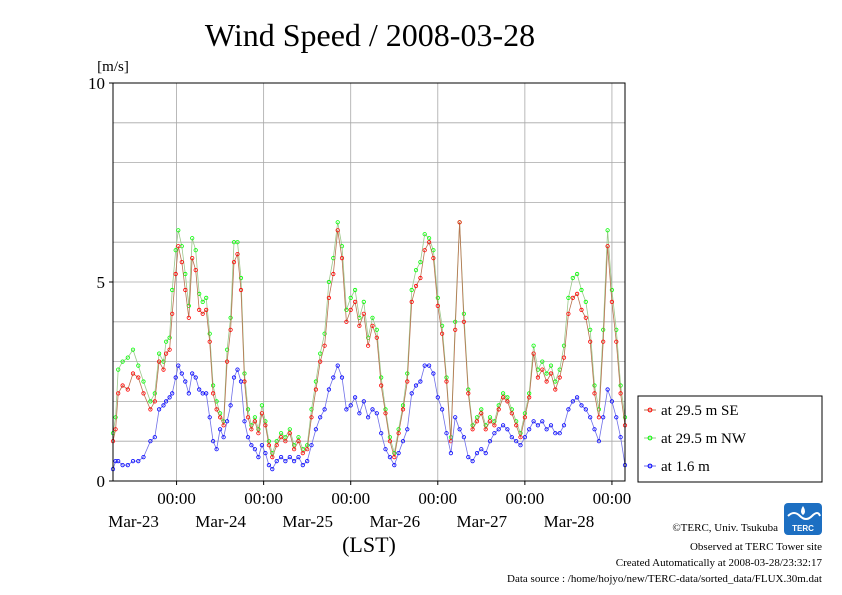 Image resolution: width=842 pixels, height=595 pixels. What do you see at coordinates (101, 282) in the screenshot?
I see `y-tick-label: 5` at bounding box center [101, 282].